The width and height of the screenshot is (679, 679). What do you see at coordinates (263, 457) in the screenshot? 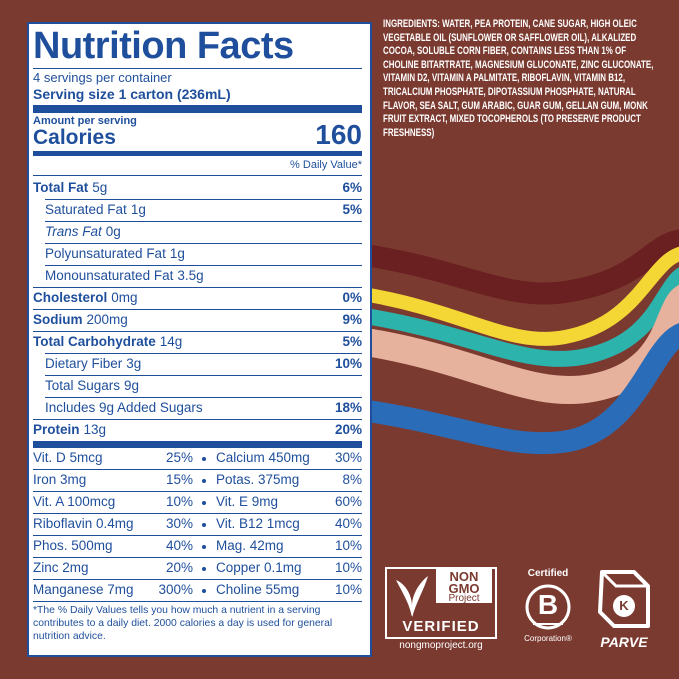
I see `vitamin-name: Calcium 450mg` at bounding box center [263, 457].